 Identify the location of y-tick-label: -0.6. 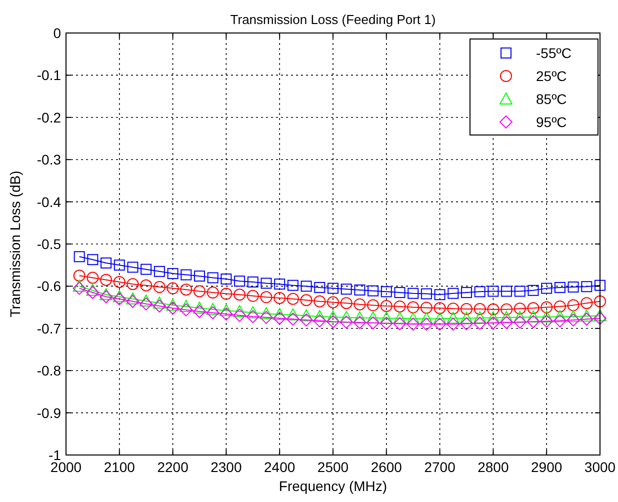
(49, 286).